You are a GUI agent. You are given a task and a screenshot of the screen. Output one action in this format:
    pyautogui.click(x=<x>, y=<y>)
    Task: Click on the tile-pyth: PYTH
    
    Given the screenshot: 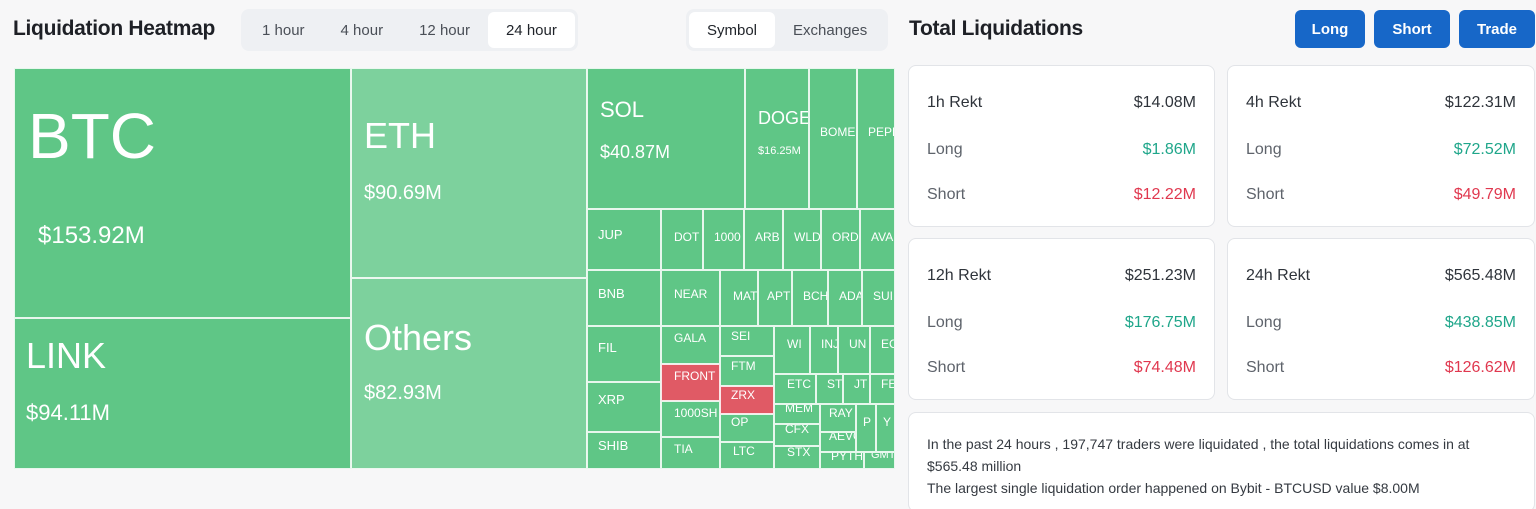 What is the action you would take?
    pyautogui.click(x=842, y=460)
    